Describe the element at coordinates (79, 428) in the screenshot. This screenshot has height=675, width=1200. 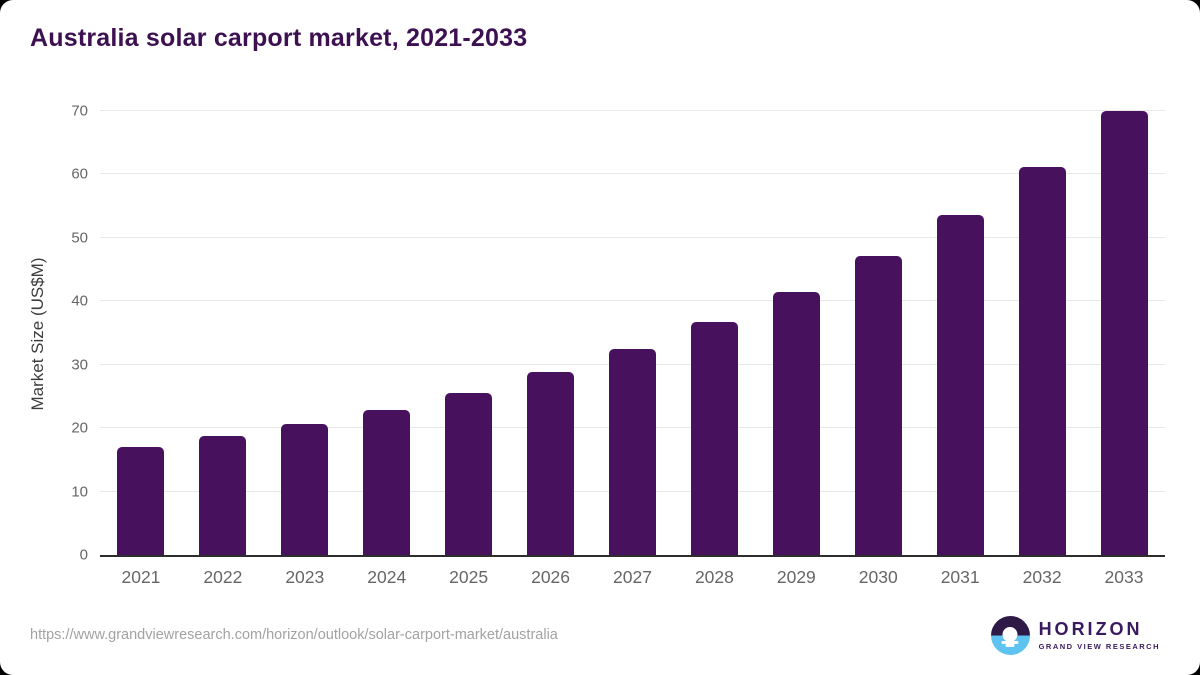
I see `y-tick-label: 20` at that location.